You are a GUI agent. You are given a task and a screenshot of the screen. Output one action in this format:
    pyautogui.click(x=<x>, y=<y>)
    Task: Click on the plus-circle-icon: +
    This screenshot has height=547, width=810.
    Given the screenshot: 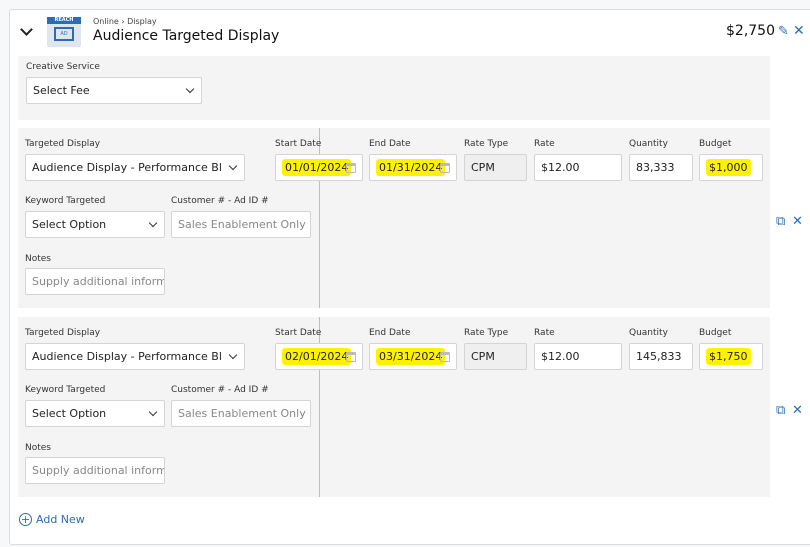 What is the action you would take?
    pyautogui.click(x=25, y=519)
    